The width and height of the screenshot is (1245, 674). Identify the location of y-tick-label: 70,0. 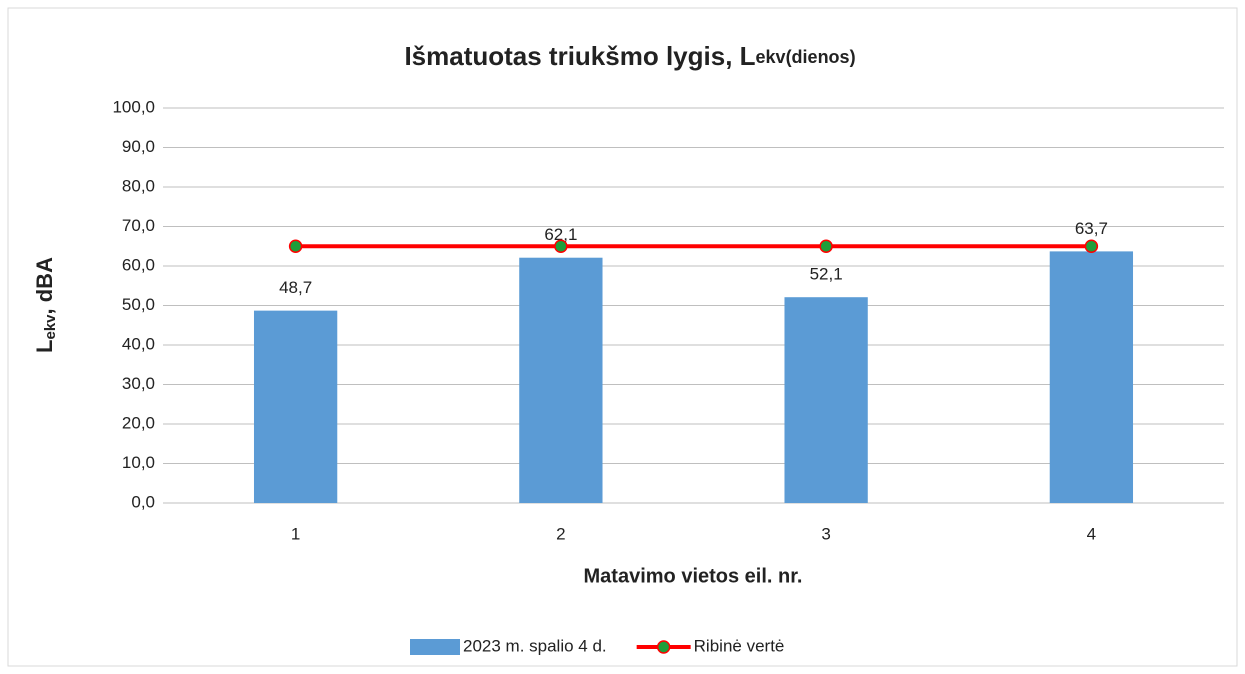
(138, 225).